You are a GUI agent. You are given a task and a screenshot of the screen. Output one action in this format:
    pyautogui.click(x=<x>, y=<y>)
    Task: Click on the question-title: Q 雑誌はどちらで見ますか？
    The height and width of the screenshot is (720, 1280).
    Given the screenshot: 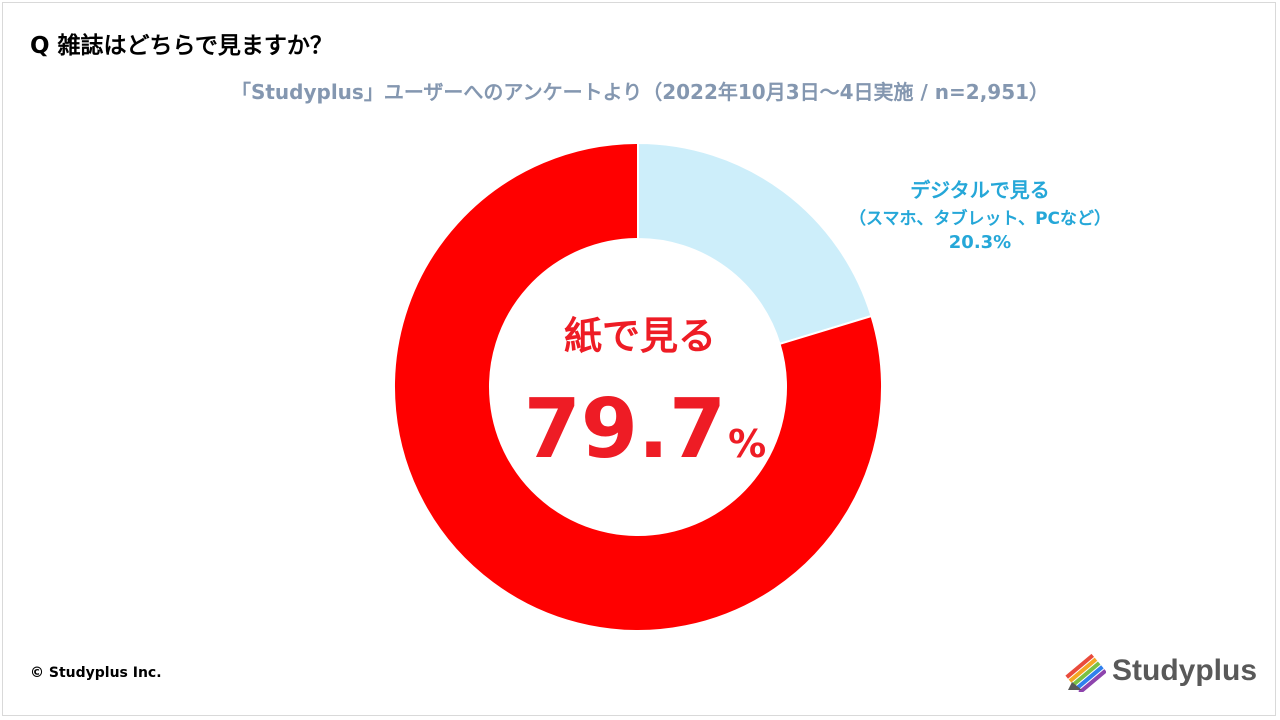 What is the action you would take?
    pyautogui.click(x=181, y=46)
    